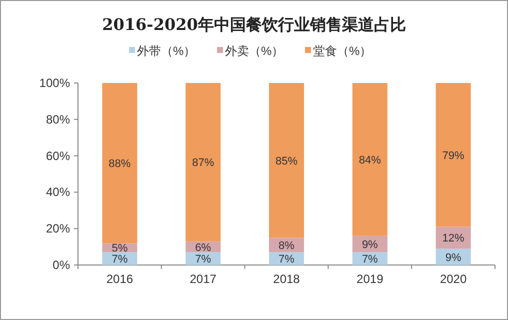 The height and width of the screenshot is (320, 508). I want to click on x-tick-label: 2020, so click(453, 279).